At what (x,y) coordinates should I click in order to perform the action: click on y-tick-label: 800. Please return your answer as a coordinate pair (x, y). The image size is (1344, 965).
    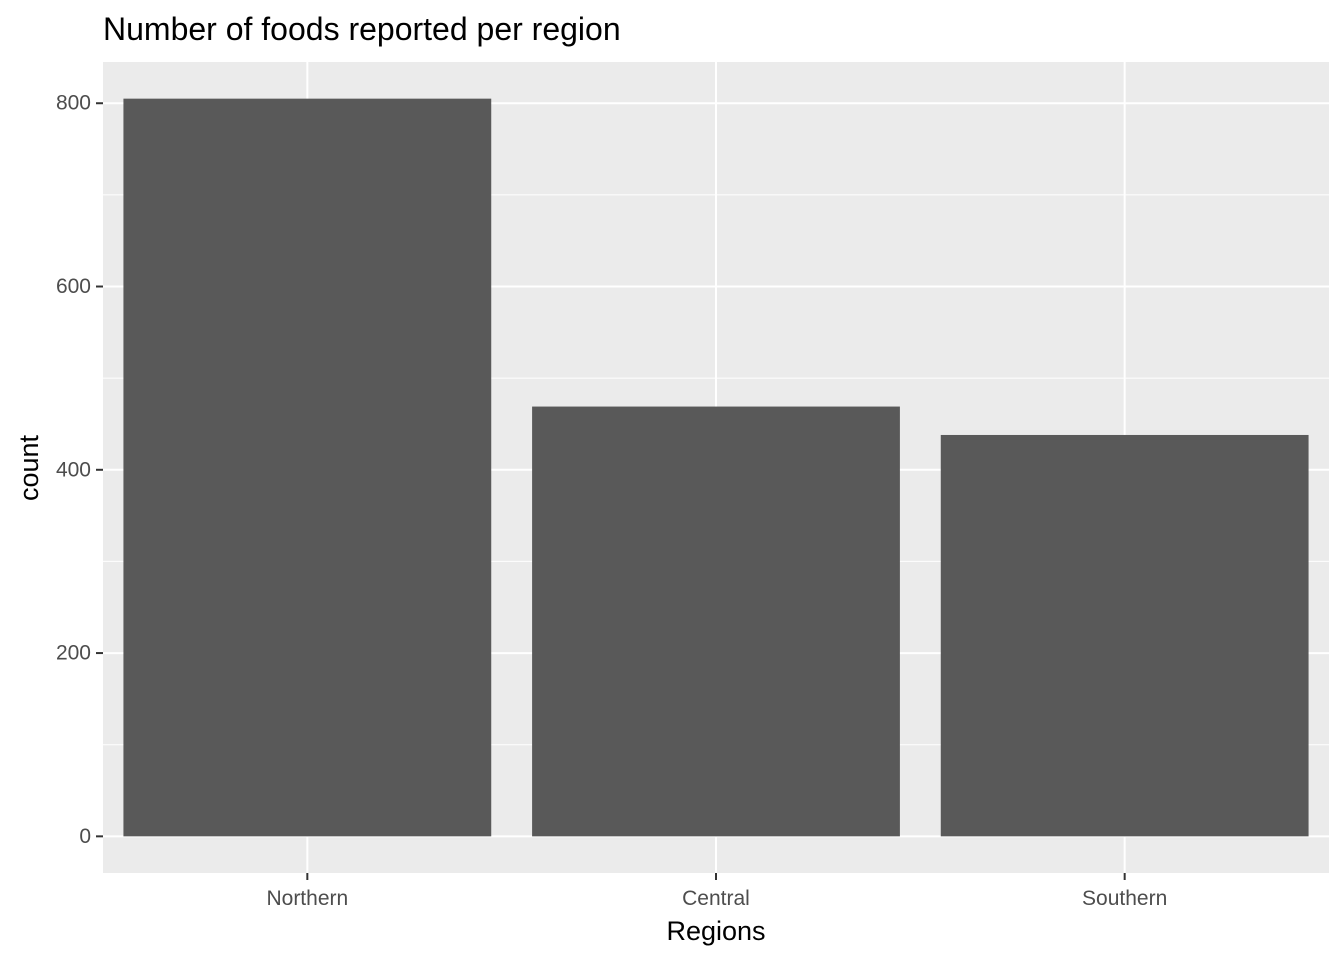
    Looking at the image, I should click on (73, 103).